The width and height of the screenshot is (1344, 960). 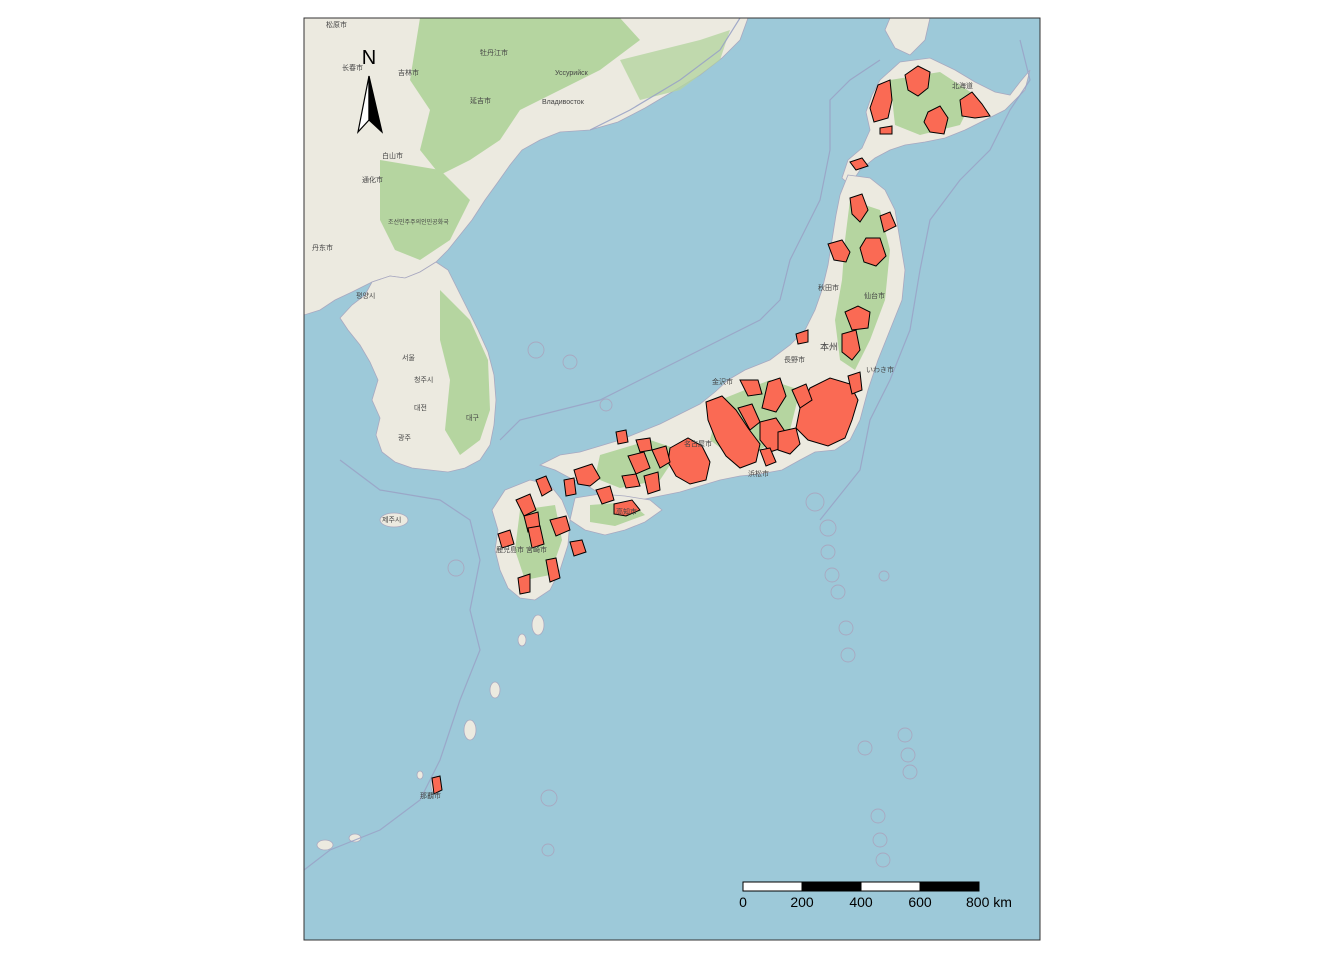 What do you see at coordinates (743, 902) in the screenshot?
I see `scale-tick-label: 0` at bounding box center [743, 902].